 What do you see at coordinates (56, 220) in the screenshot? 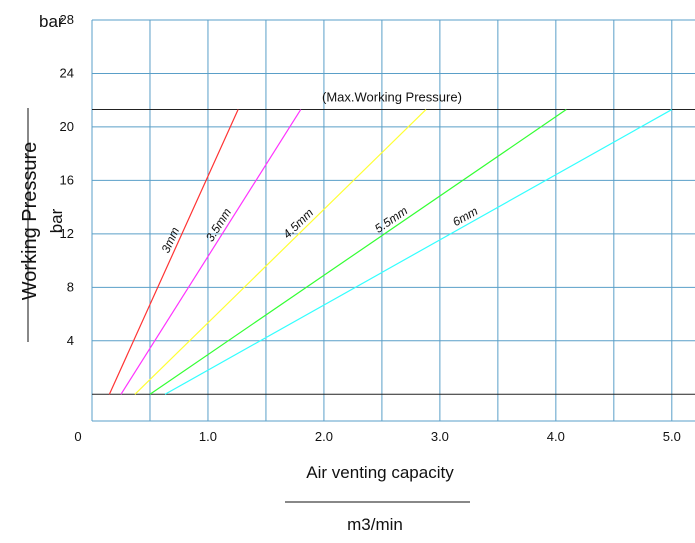
I see `y-axis-unit: bar` at bounding box center [56, 220].